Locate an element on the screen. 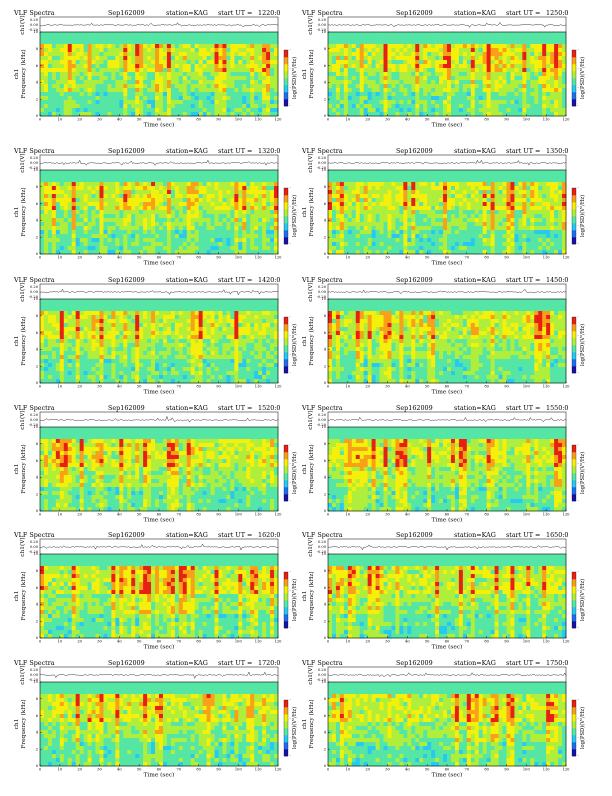  time-tick-label: 50 is located at coordinates (139, 120).